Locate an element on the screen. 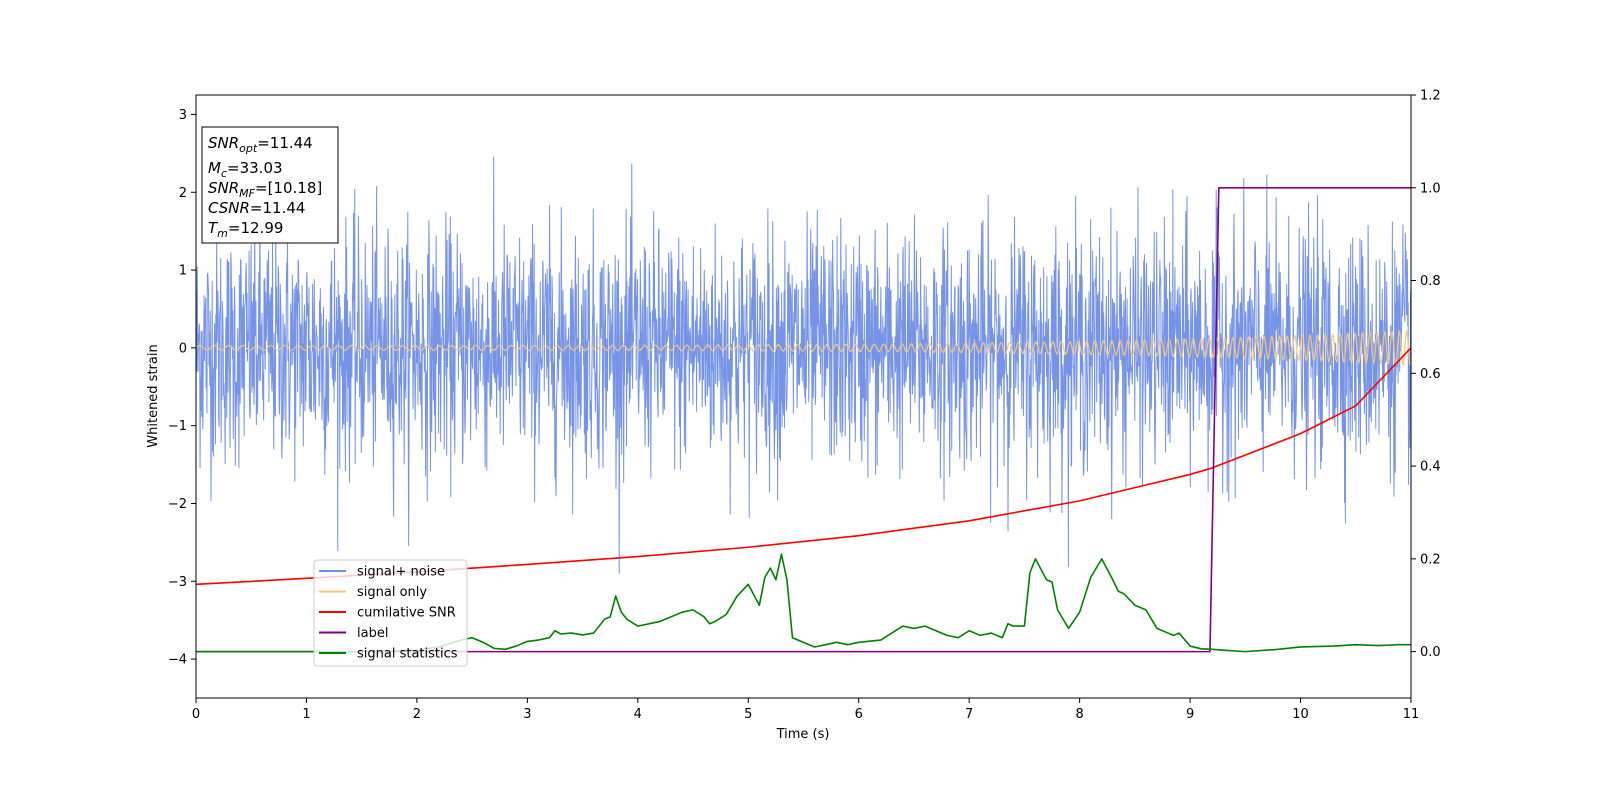 The height and width of the screenshot is (804, 1600). info-box-entry: SNRopt=11.44 is located at coordinates (260, 144).